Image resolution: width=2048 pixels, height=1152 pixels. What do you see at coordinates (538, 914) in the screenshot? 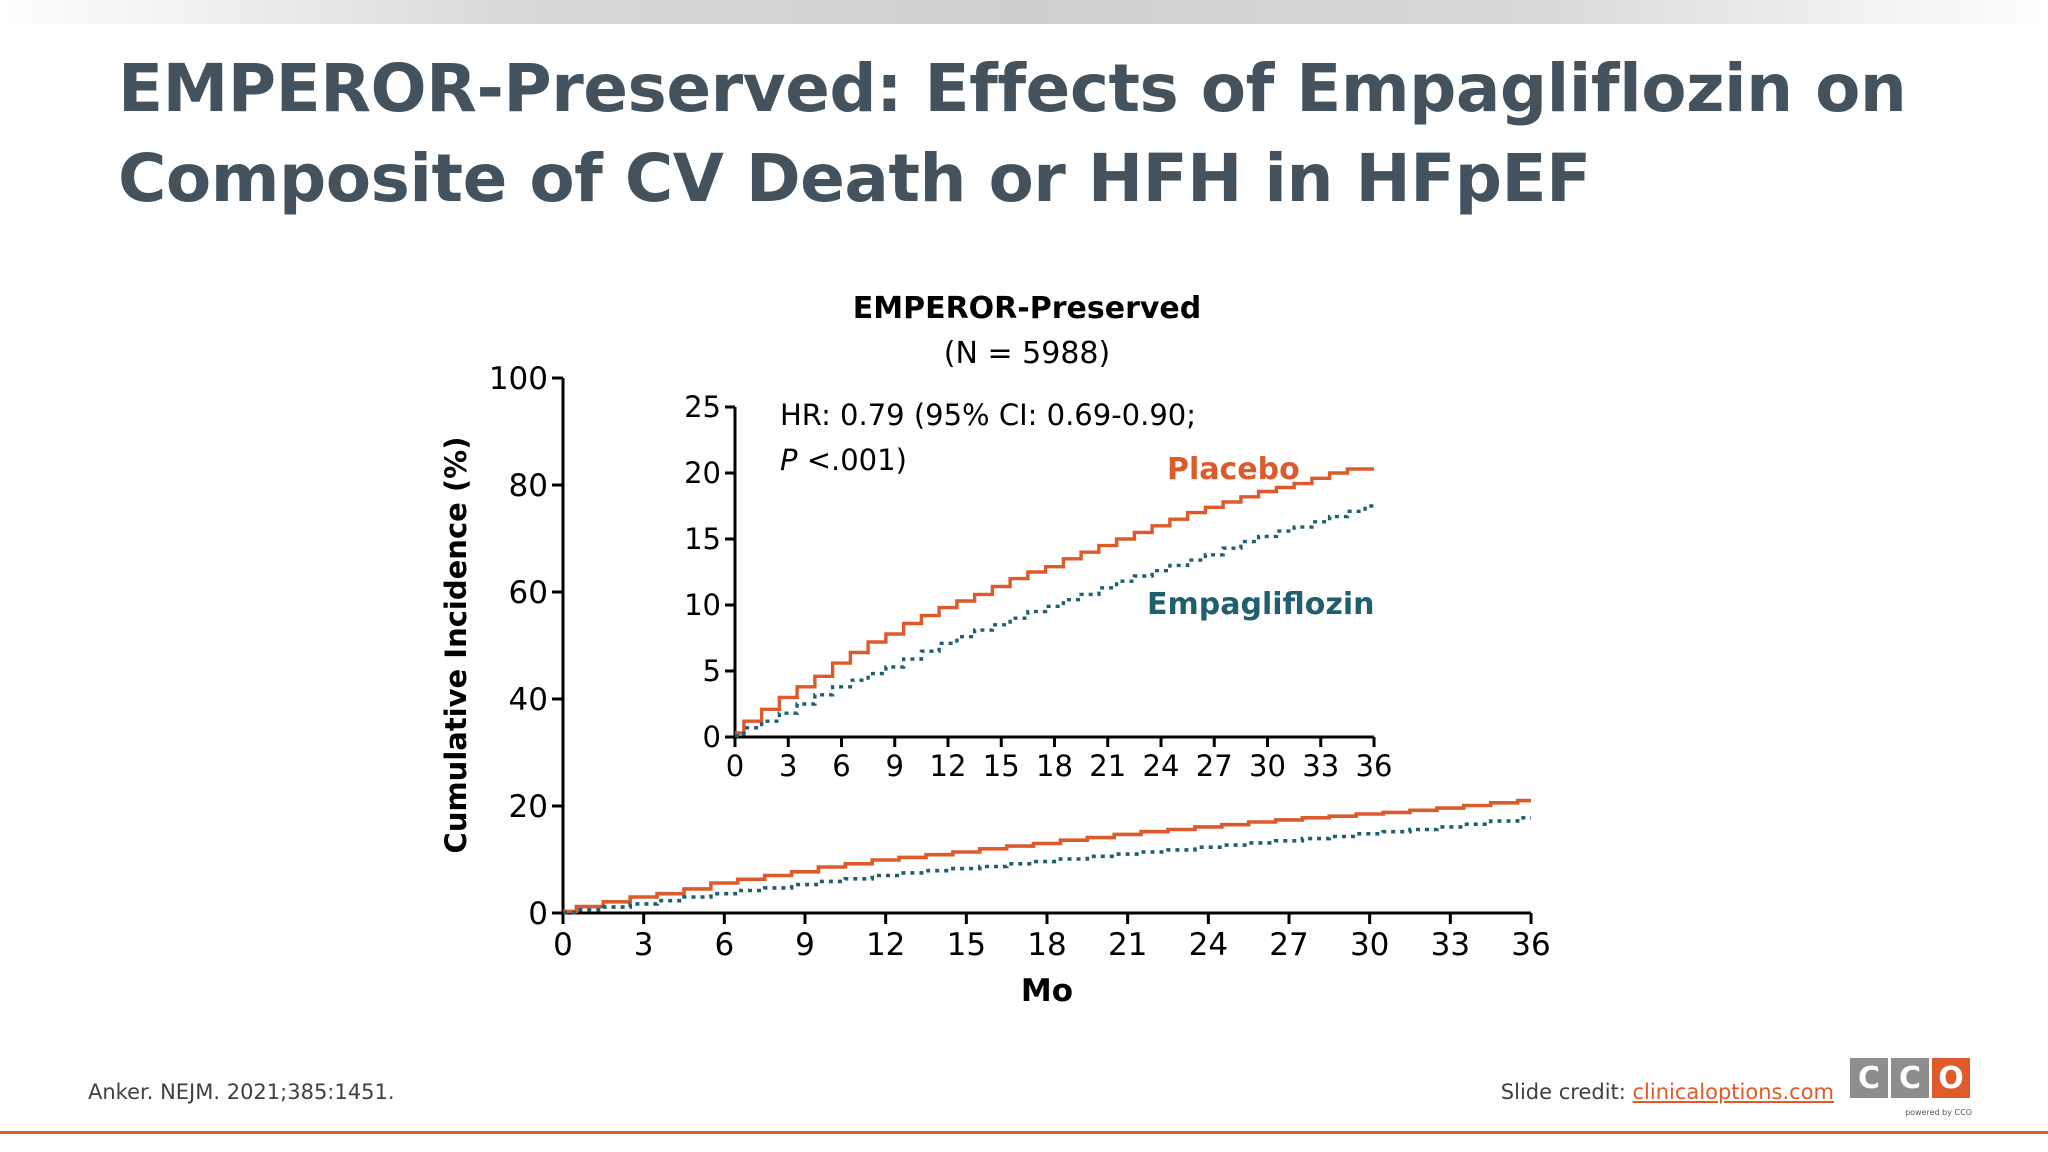
I see `main-y-tick-label: 0` at bounding box center [538, 914].